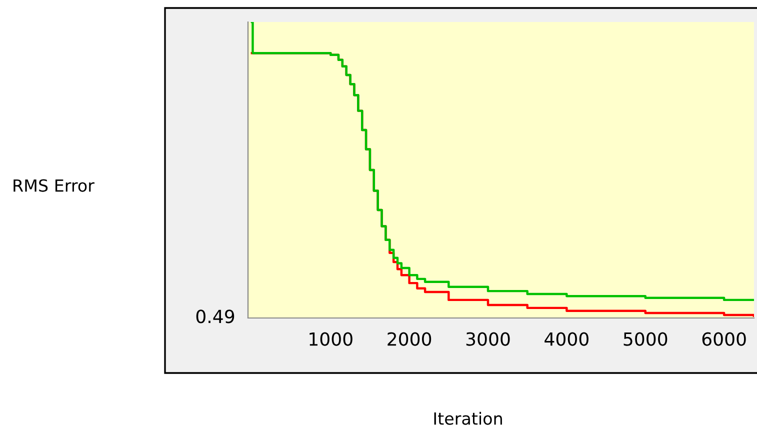  Describe the element at coordinates (566, 339) in the screenshot. I see `x-tick-label: 4000` at that location.